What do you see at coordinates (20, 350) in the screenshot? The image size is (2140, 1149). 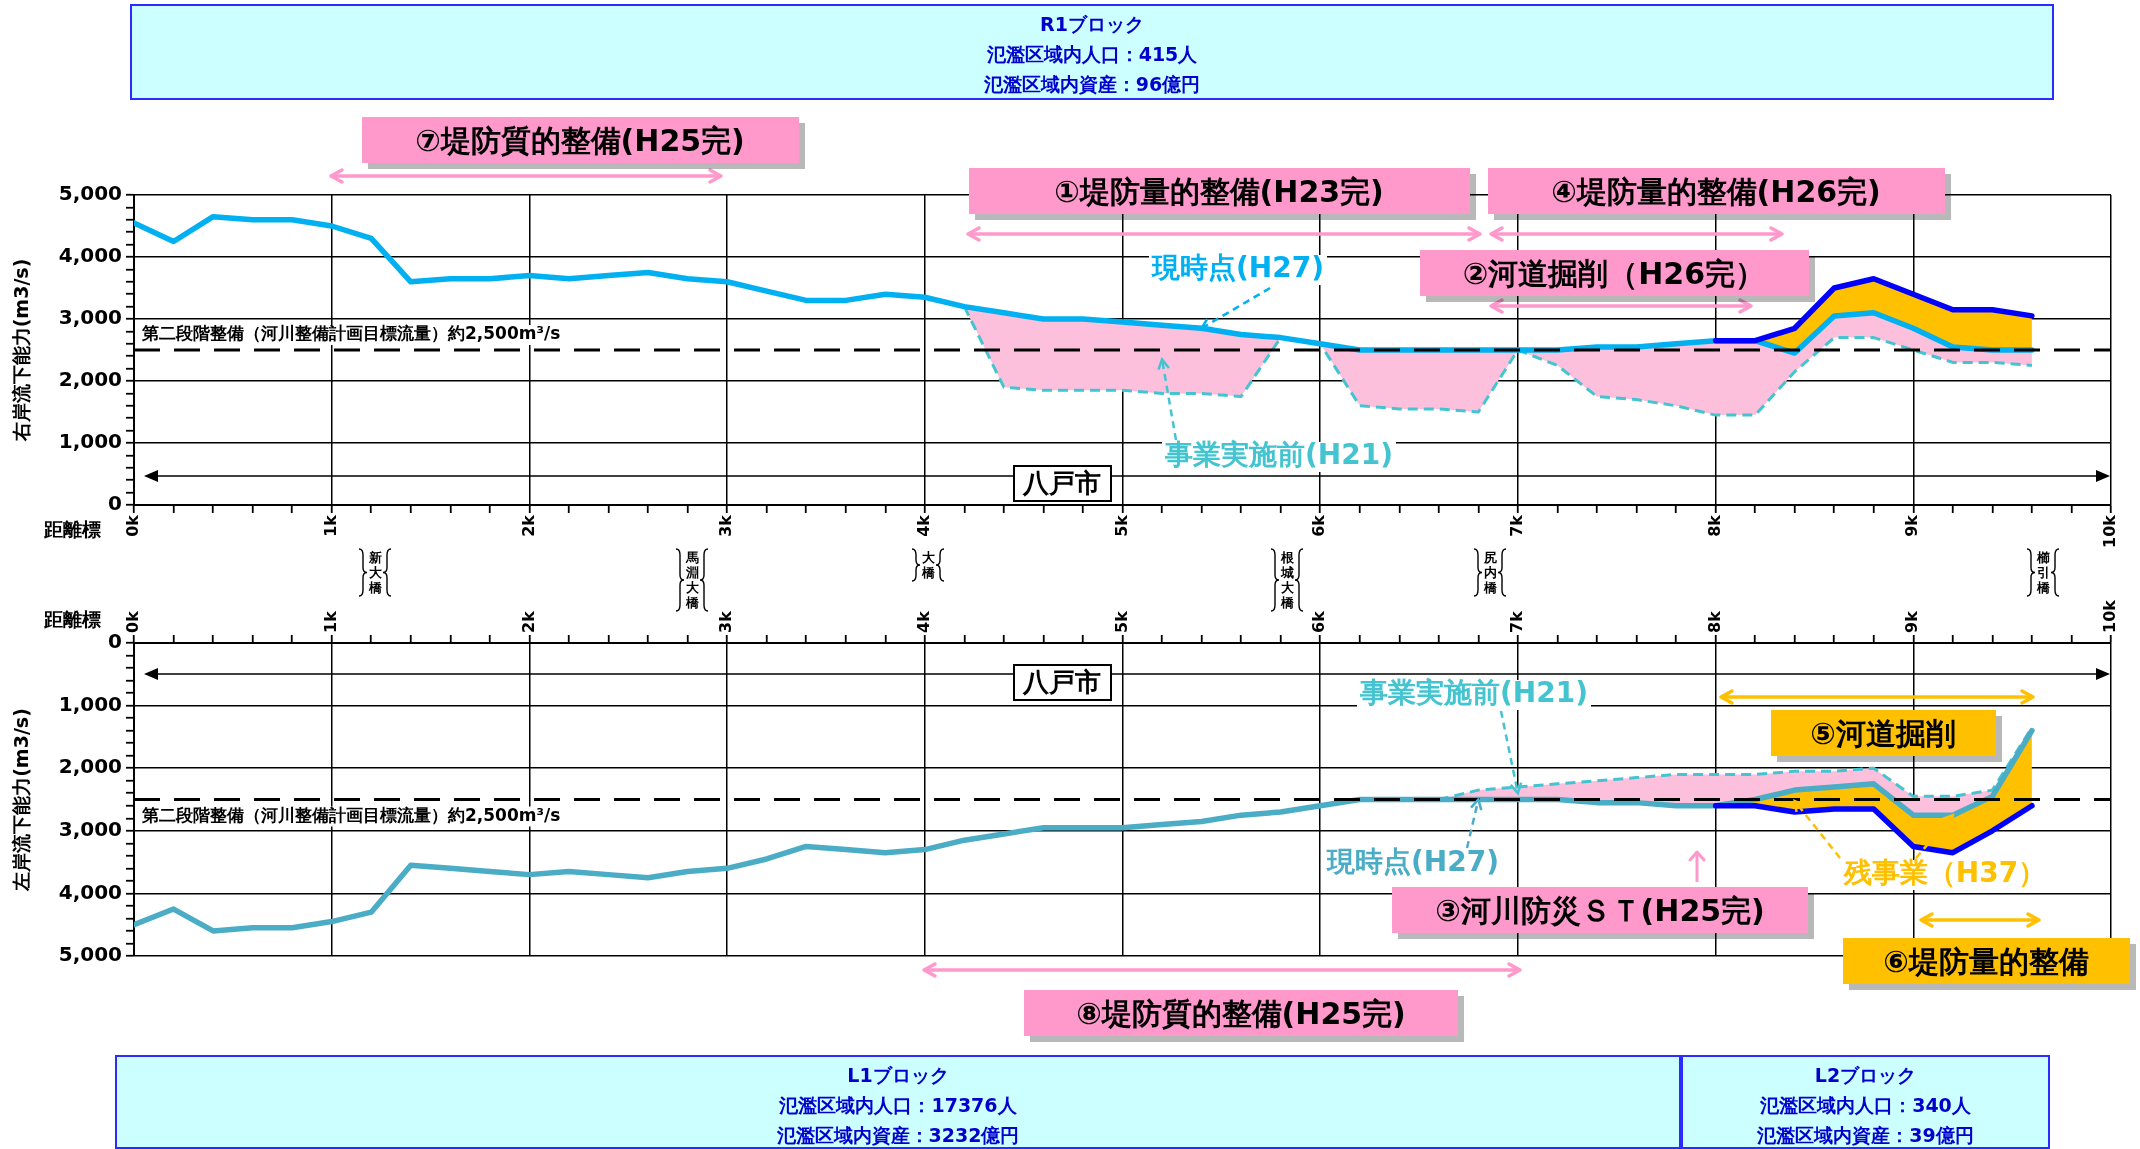 I see `y-axis-title: 右岸流下能力(m3/s)` at bounding box center [20, 350].